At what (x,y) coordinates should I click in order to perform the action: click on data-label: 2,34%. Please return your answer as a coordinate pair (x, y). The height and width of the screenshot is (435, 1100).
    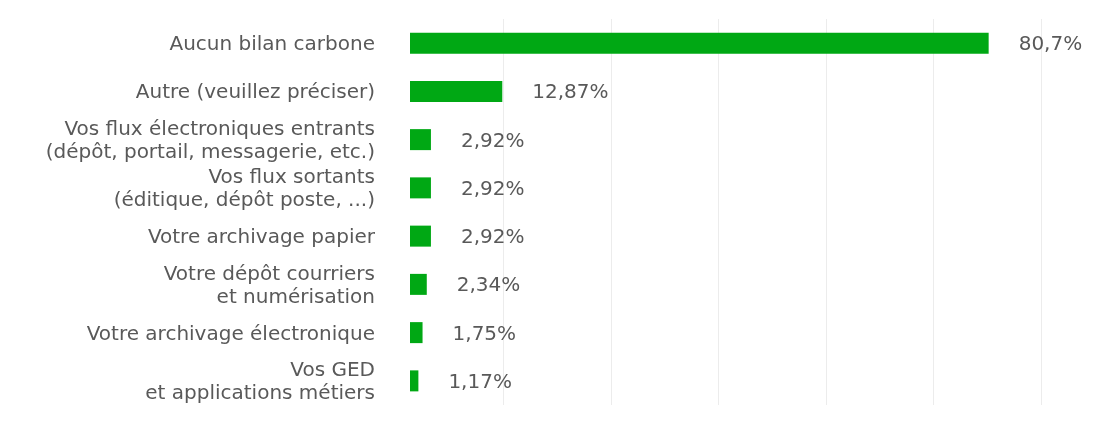
    Looking at the image, I should click on (488, 284).